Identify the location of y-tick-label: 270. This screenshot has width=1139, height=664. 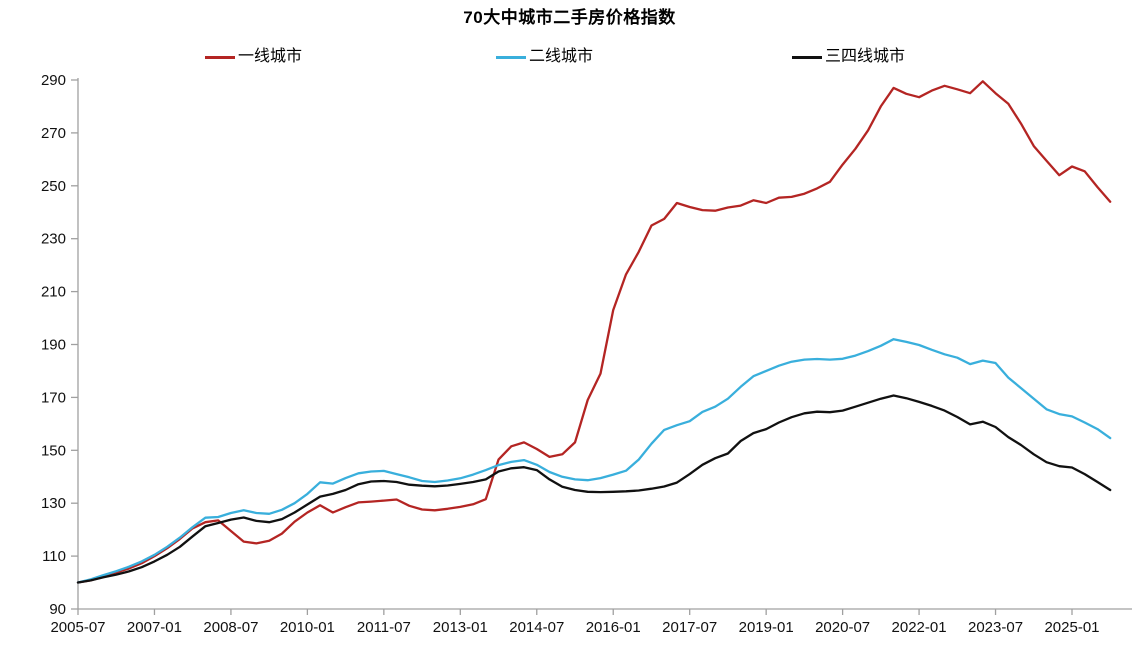
(53, 133).